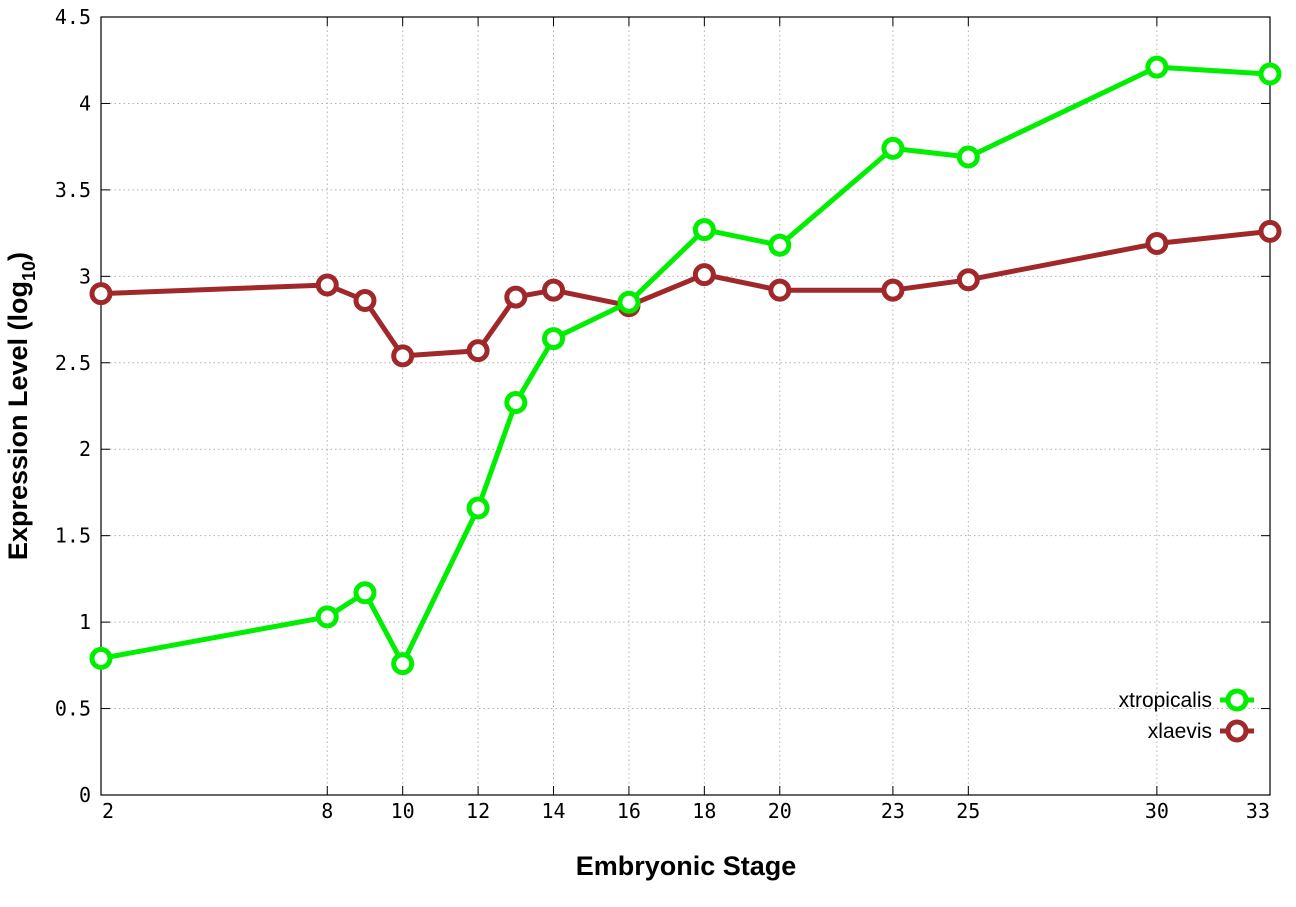 The image size is (1296, 907). I want to click on y-axis-title-main: Expression Level (log, so click(18, 420).